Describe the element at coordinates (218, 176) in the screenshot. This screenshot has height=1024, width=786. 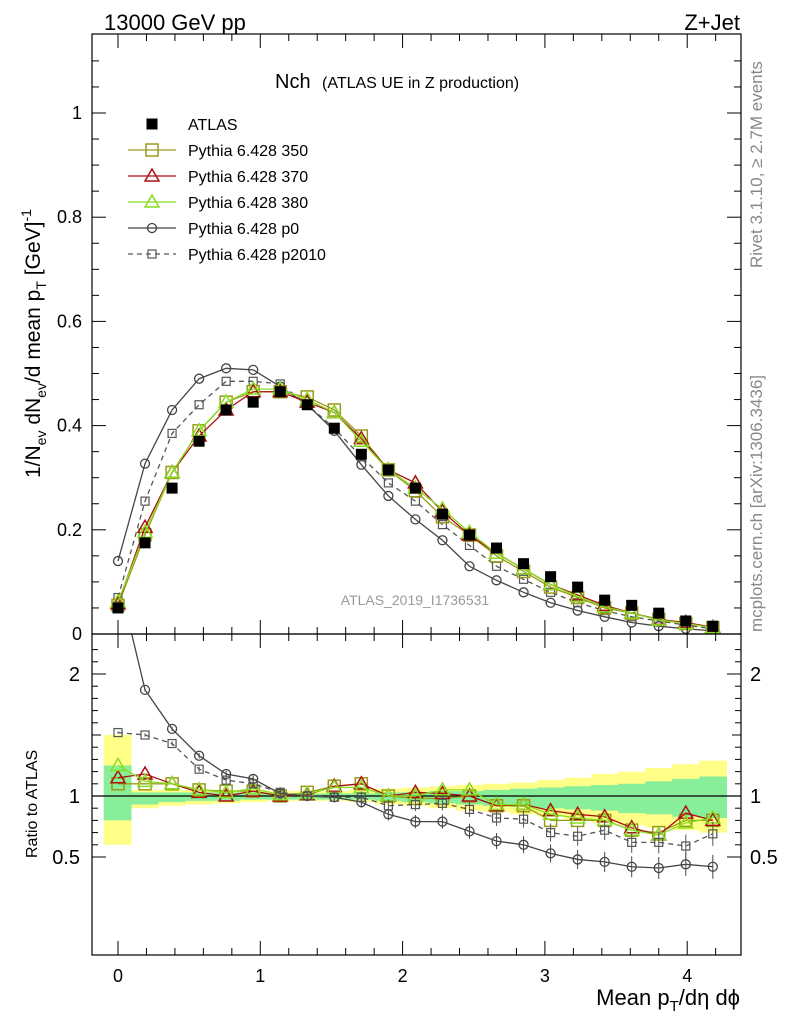
I see `legend-item: Pythia 6.428 370` at that location.